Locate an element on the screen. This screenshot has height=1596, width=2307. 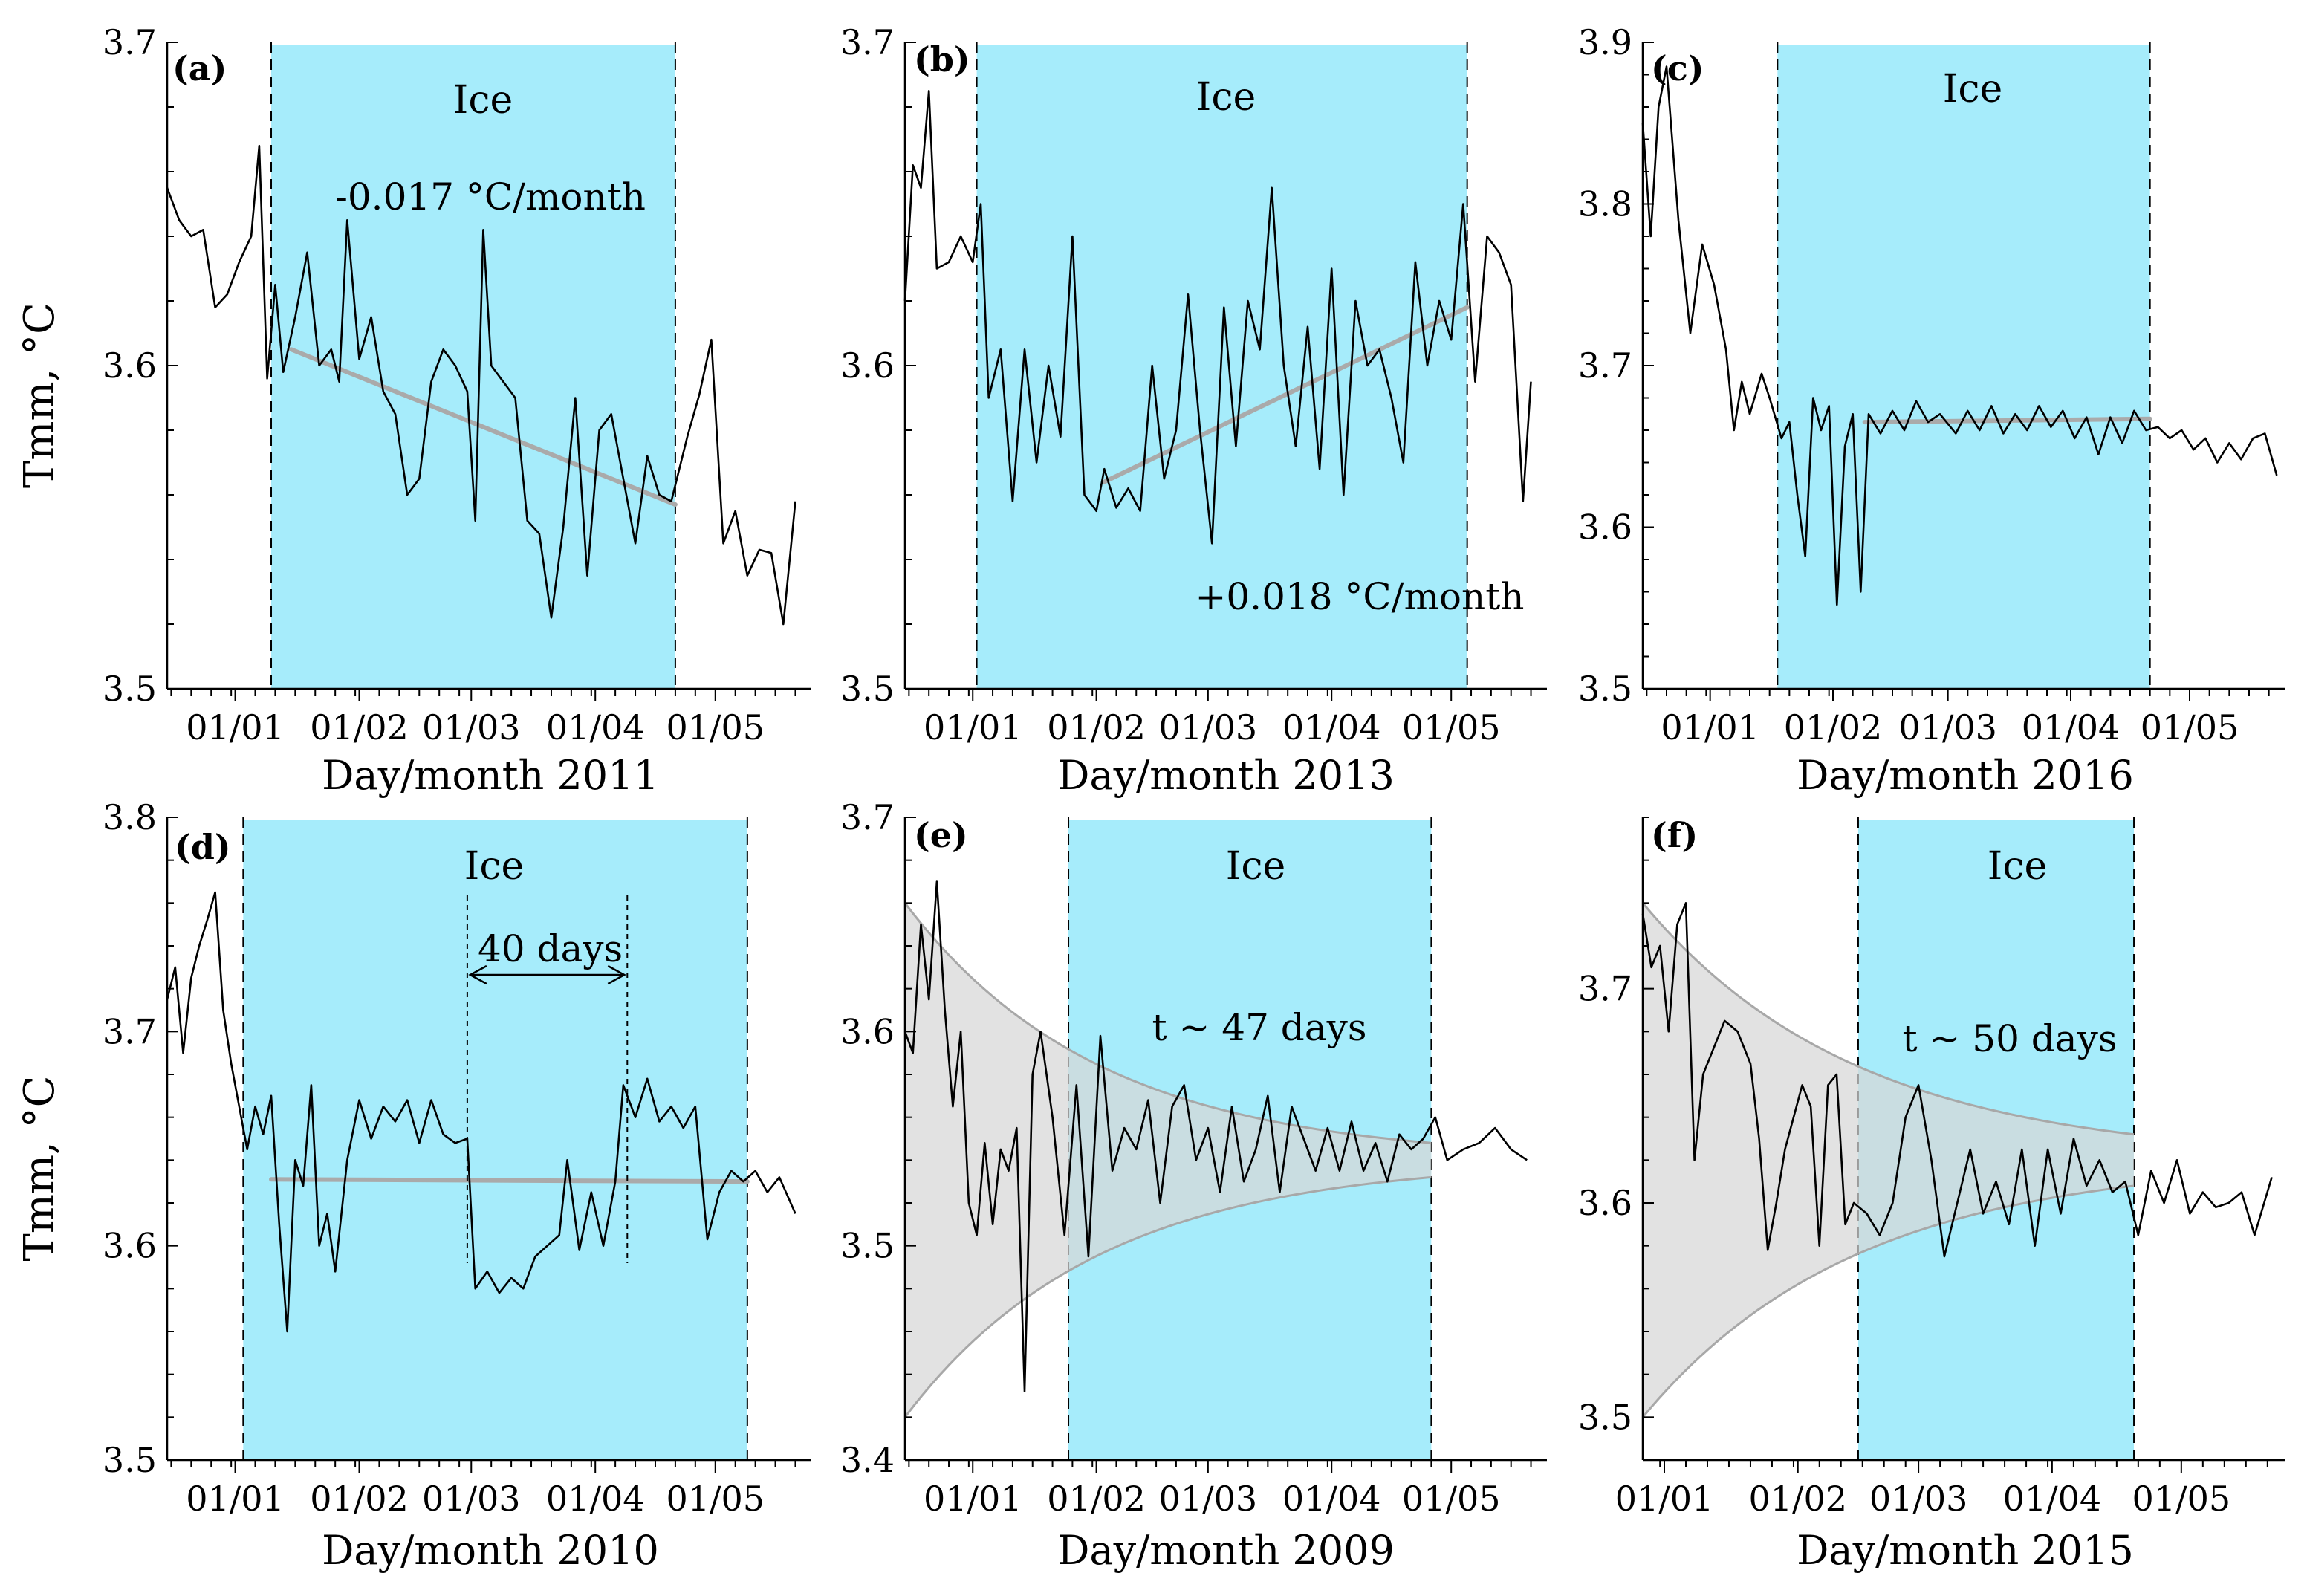
panel-label: (f) is located at coordinates (1674, 835).